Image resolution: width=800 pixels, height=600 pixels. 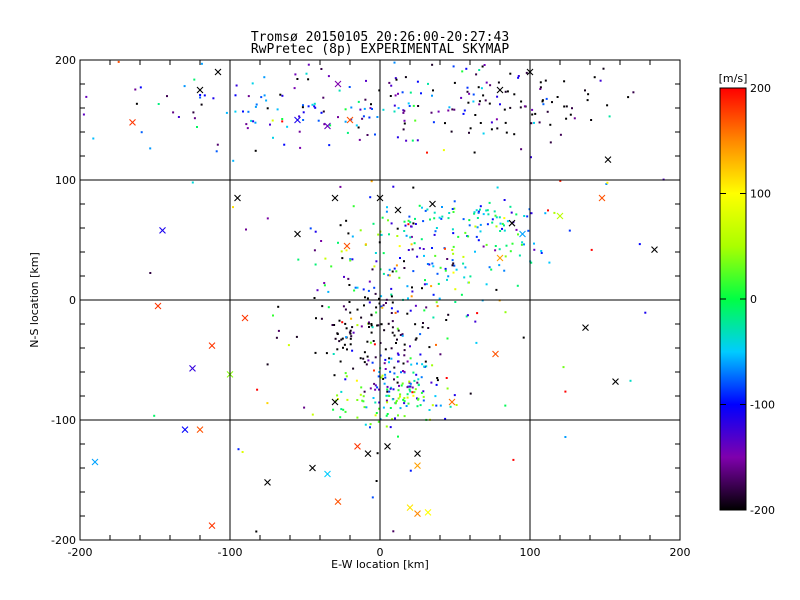 I want to click on colorbar-ticks: 200 100 0 -100 -200, so click(x=747, y=299).